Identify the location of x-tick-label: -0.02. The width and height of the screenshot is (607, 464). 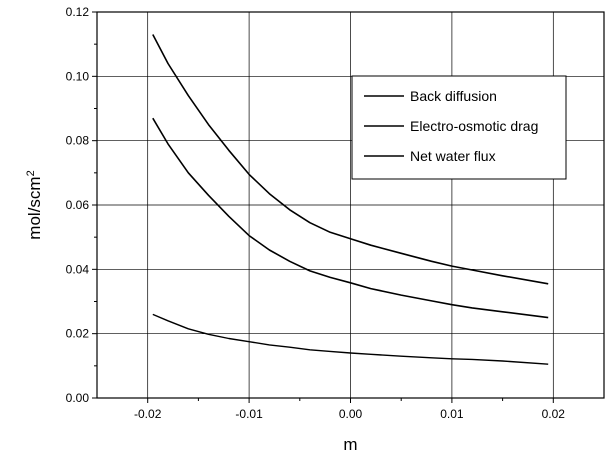
(148, 414).